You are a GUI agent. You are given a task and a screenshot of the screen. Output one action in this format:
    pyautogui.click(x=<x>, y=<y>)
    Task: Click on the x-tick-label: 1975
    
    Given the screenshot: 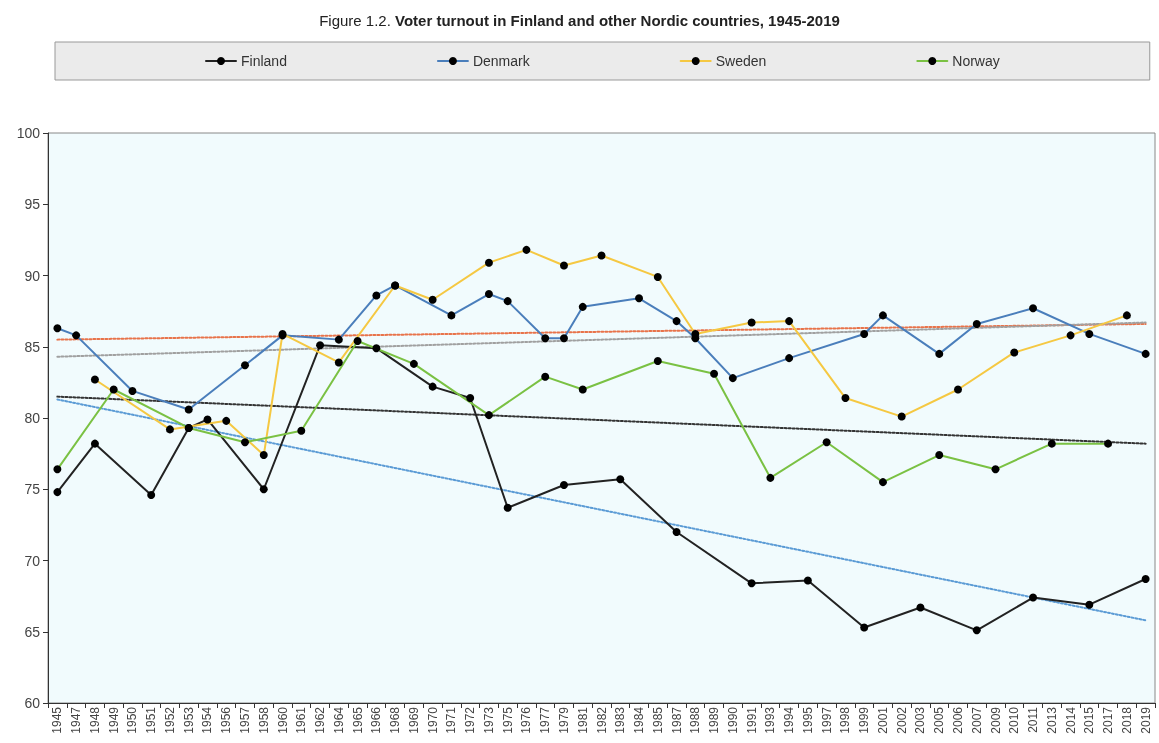 What is the action you would take?
    pyautogui.click(x=507, y=720)
    